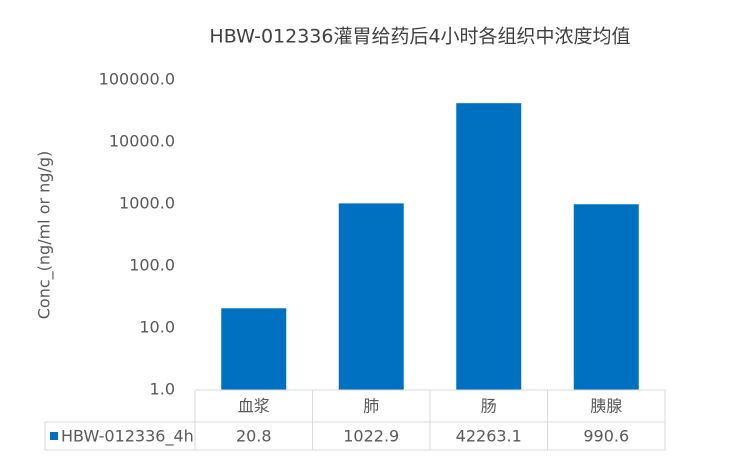 The image size is (732, 475). What do you see at coordinates (606, 406) in the screenshot?
I see `x-tick-label: 胰腺` at bounding box center [606, 406].